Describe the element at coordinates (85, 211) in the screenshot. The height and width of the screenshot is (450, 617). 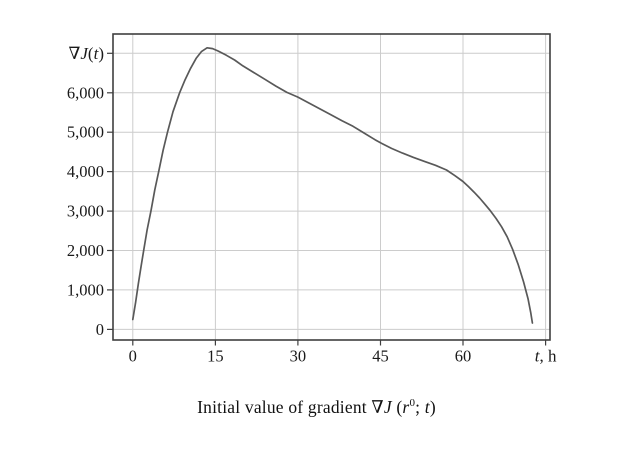
I see `y-tick-label: 3,000` at that location.